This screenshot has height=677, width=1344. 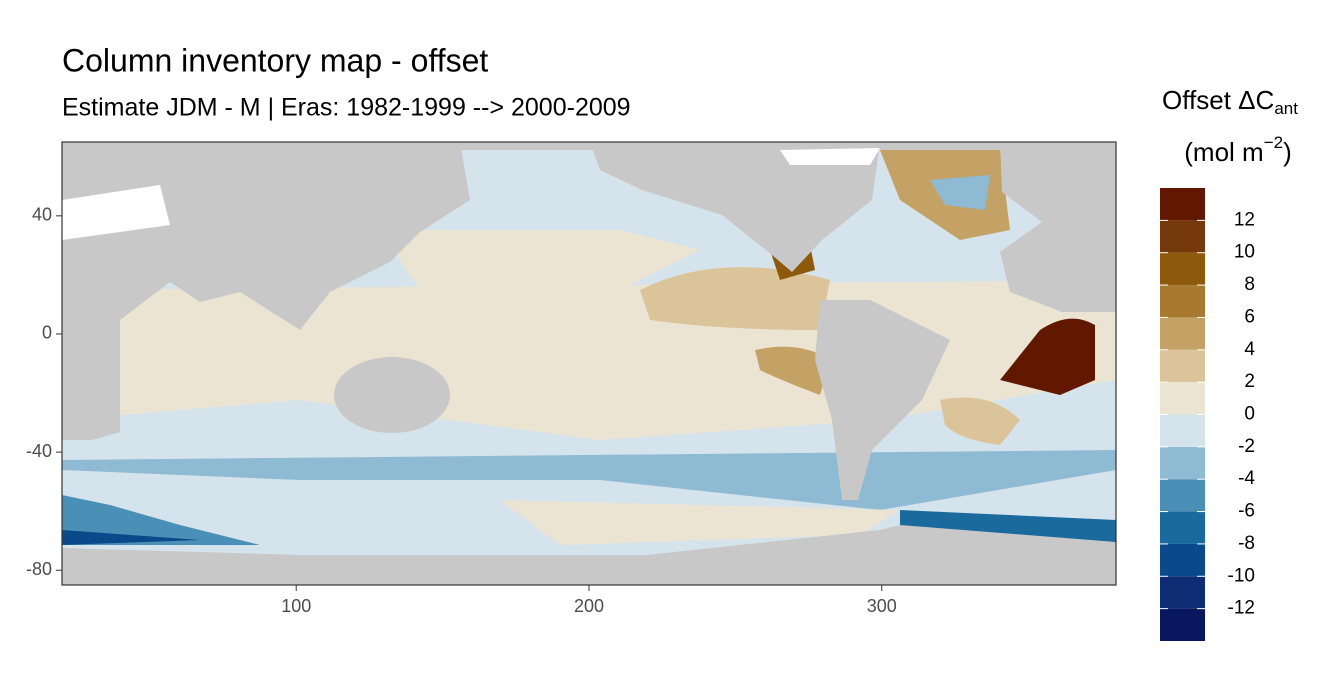 What do you see at coordinates (1241, 575) in the screenshot?
I see `legend-label: -10` at bounding box center [1241, 575].